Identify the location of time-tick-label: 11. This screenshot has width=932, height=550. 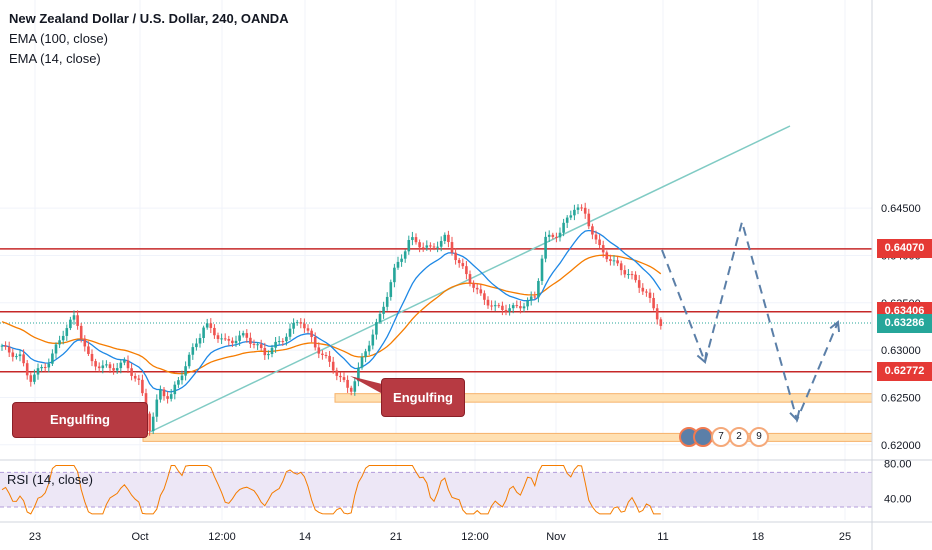
(662, 537).